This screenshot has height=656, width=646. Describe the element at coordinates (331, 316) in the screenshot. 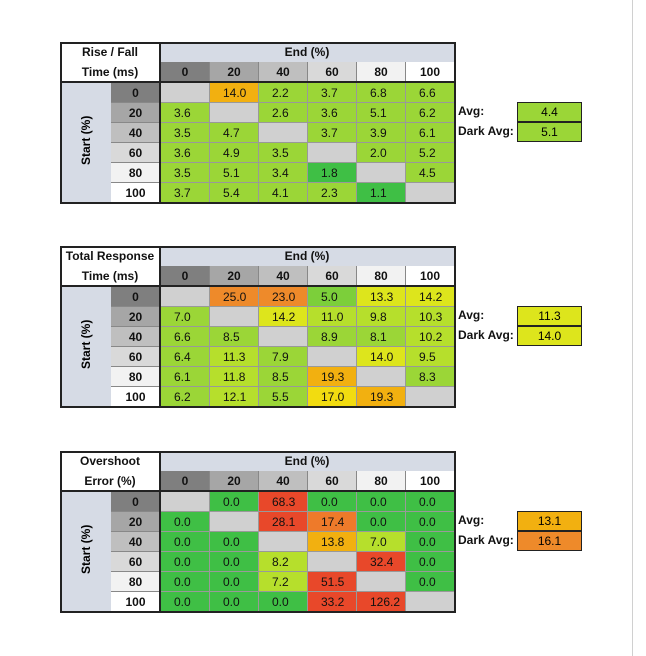

I see `table-cell: 11.0` at that location.